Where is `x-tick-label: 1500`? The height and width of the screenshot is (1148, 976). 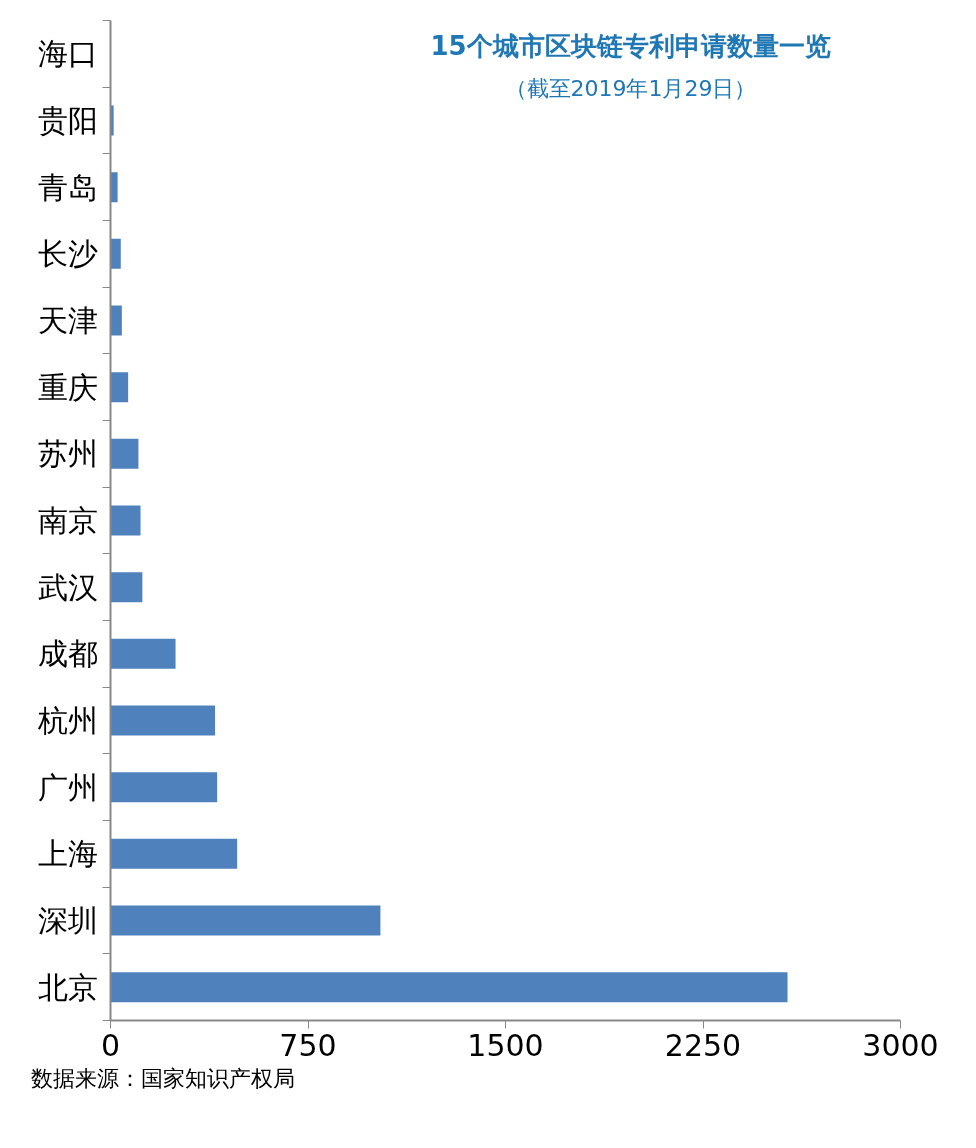 x-tick-label: 1500 is located at coordinates (505, 1045).